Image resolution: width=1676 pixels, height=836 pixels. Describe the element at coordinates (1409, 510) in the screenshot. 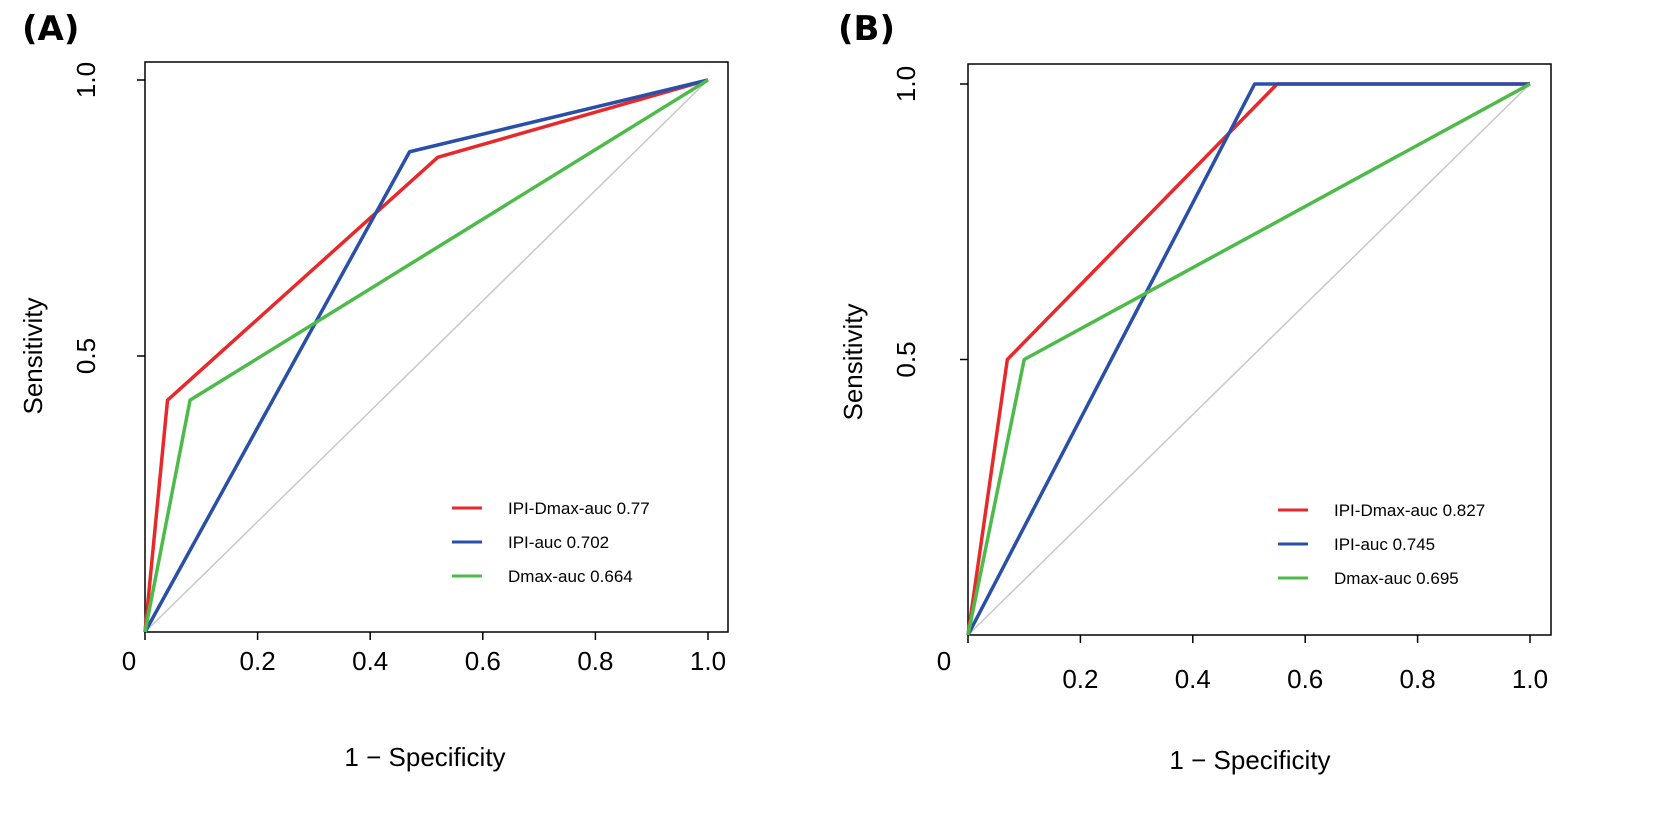

I see `panel-b-legend-label: IPI-Dmax-auc 0.827` at that location.